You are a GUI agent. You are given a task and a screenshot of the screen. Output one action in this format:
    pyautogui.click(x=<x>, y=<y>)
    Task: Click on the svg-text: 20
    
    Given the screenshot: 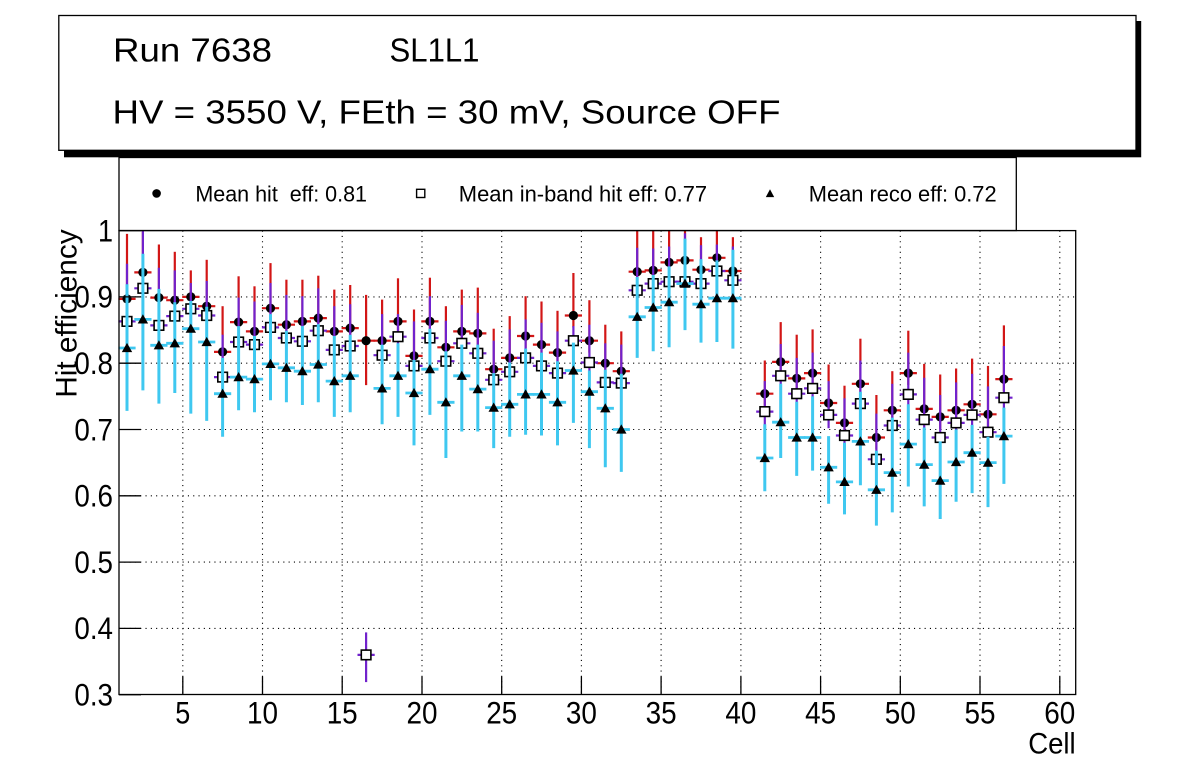 What is the action you would take?
    pyautogui.click(x=422, y=713)
    